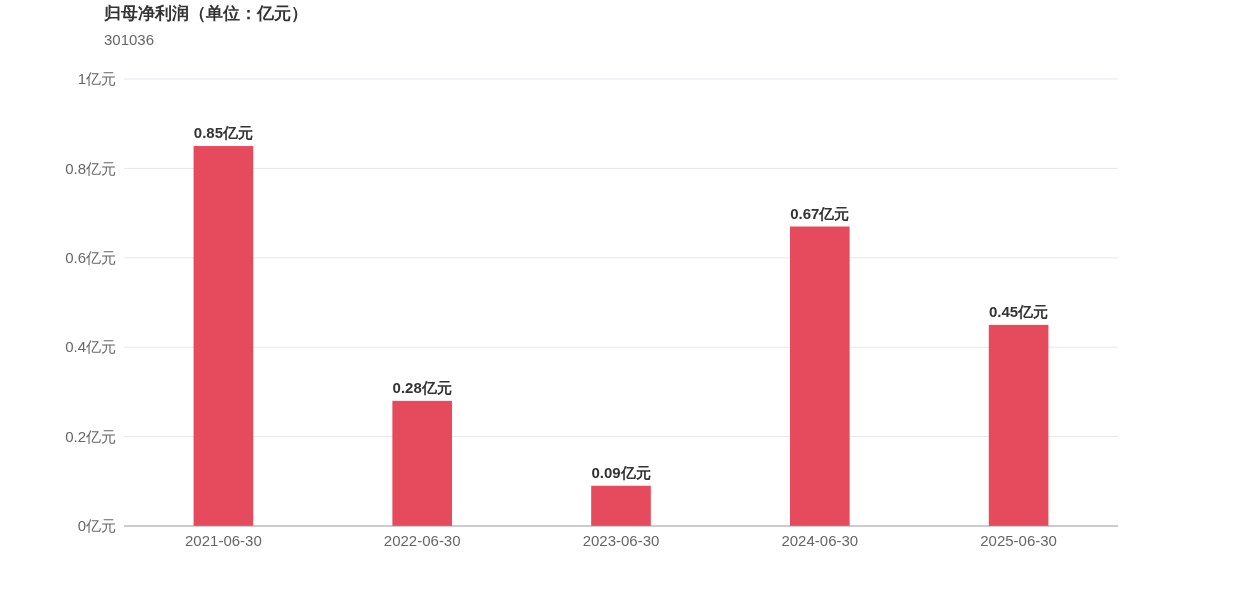 The height and width of the screenshot is (596, 1242). I want to click on chart-subtitle: 301036, so click(129, 39).